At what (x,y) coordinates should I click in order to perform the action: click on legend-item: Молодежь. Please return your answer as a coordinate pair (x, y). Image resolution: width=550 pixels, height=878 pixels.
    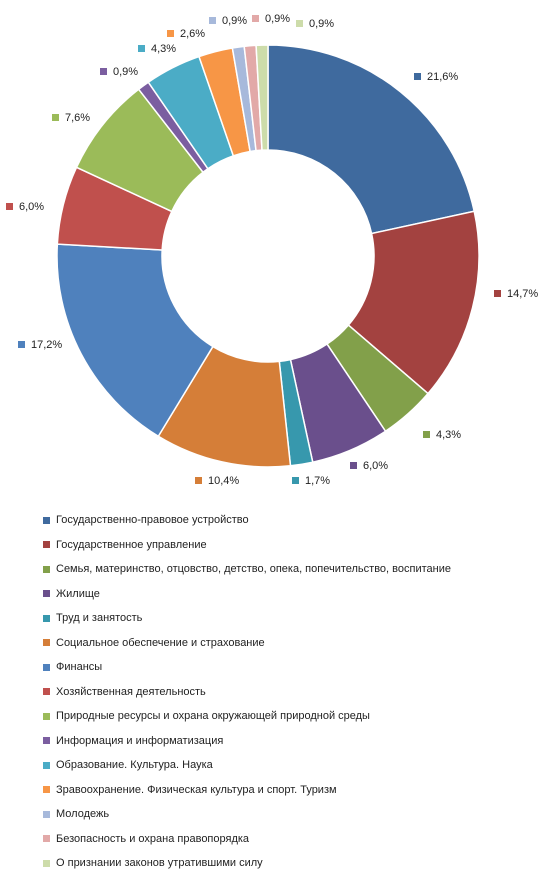
    Looking at the image, I should click on (293, 814).